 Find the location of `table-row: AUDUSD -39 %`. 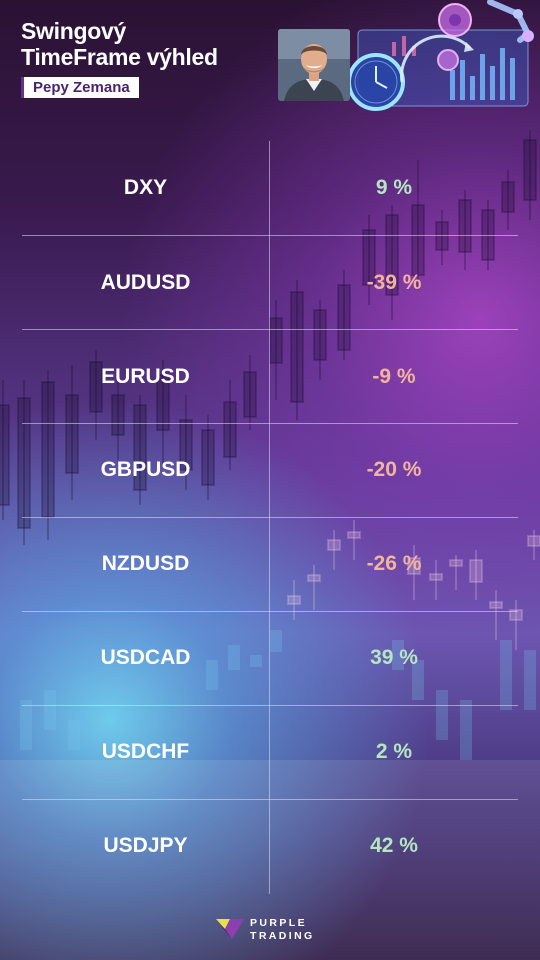

table-row: AUDUSD -39 % is located at coordinates (270, 283).